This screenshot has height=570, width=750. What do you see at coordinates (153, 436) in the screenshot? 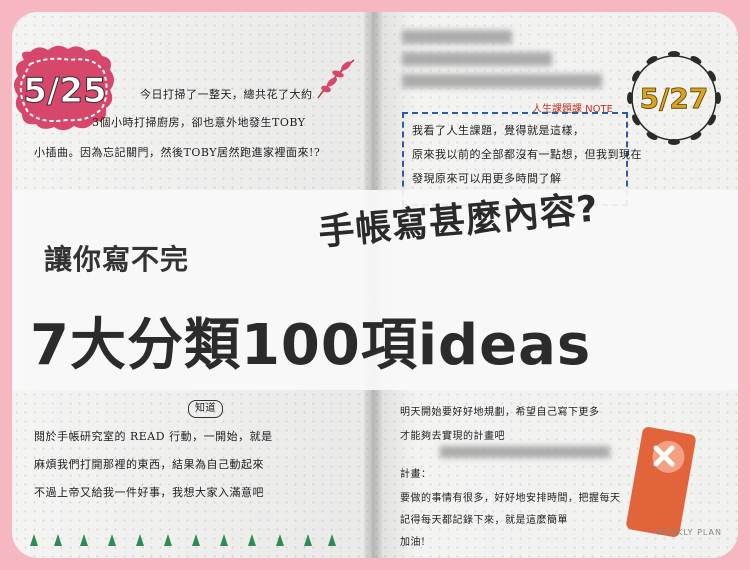
I see `left-lower-line-1: 閱於手帳研究室的 READ 行動，一開始，就是` at bounding box center [153, 436].